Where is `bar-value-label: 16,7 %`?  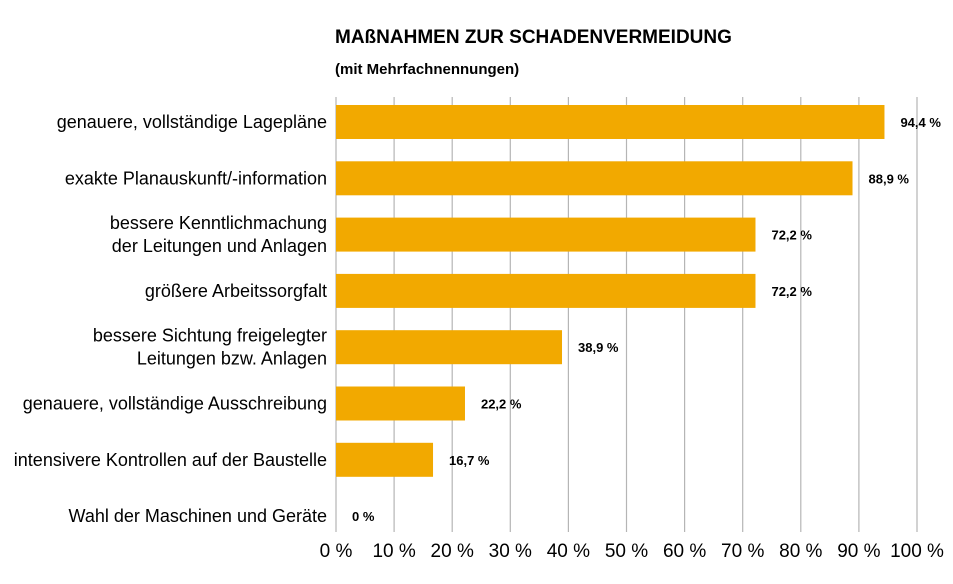 bar-value-label: 16,7 % is located at coordinates (469, 460).